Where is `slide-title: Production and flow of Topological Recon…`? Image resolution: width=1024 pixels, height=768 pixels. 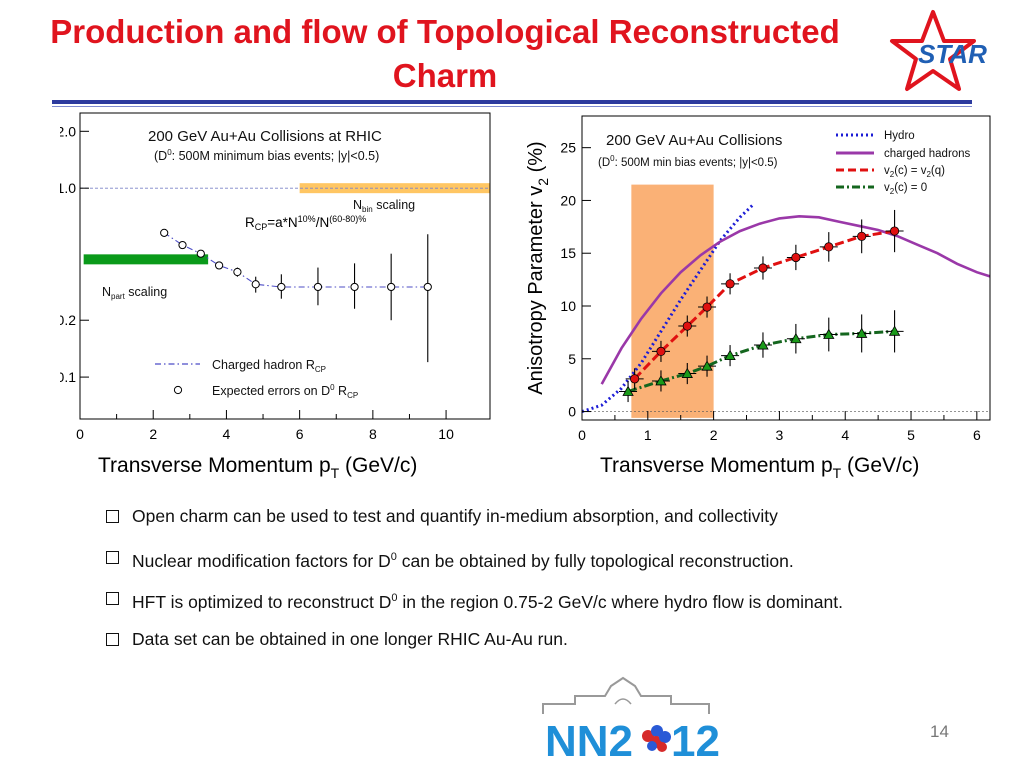 slide-title: Production and flow of Topological Recon… is located at coordinates (445, 54).